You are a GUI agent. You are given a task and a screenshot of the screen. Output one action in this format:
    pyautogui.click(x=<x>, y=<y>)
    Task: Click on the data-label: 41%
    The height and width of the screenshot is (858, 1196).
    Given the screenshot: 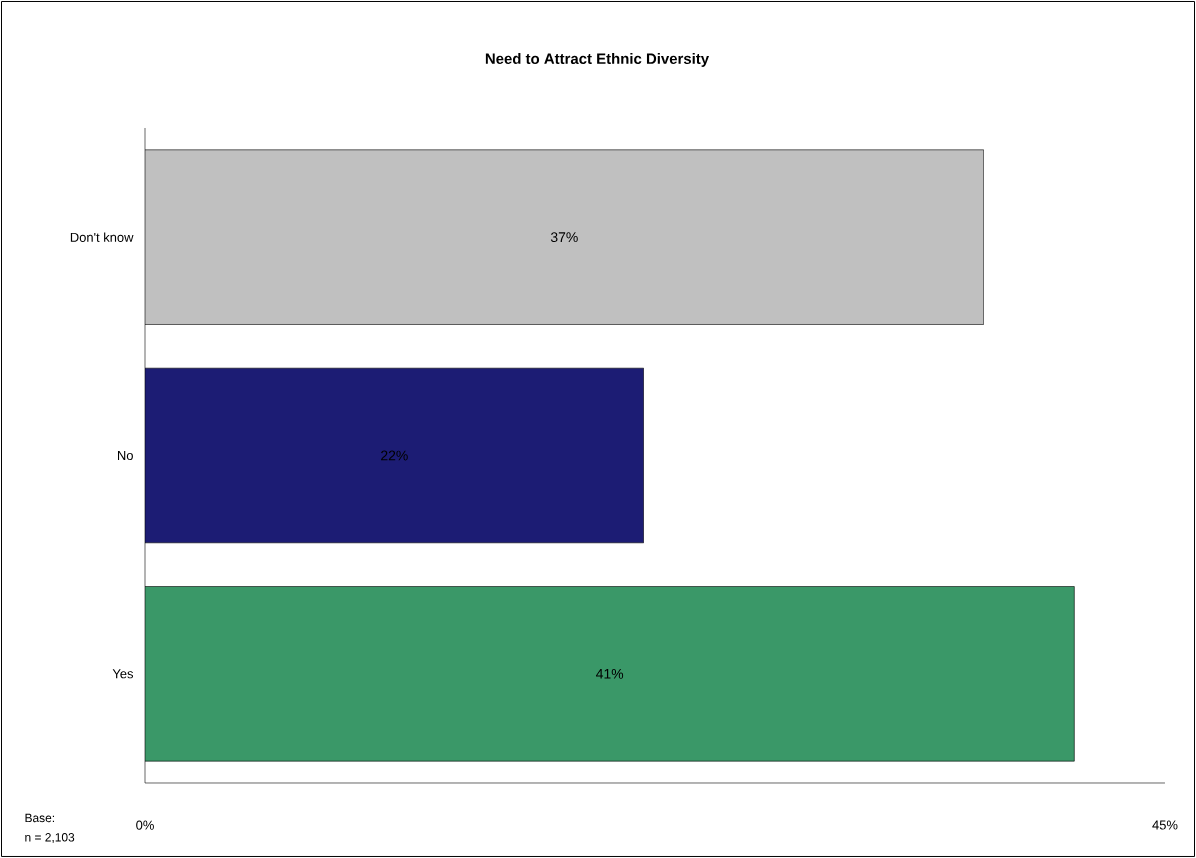 What is the action you would take?
    pyautogui.click(x=610, y=673)
    